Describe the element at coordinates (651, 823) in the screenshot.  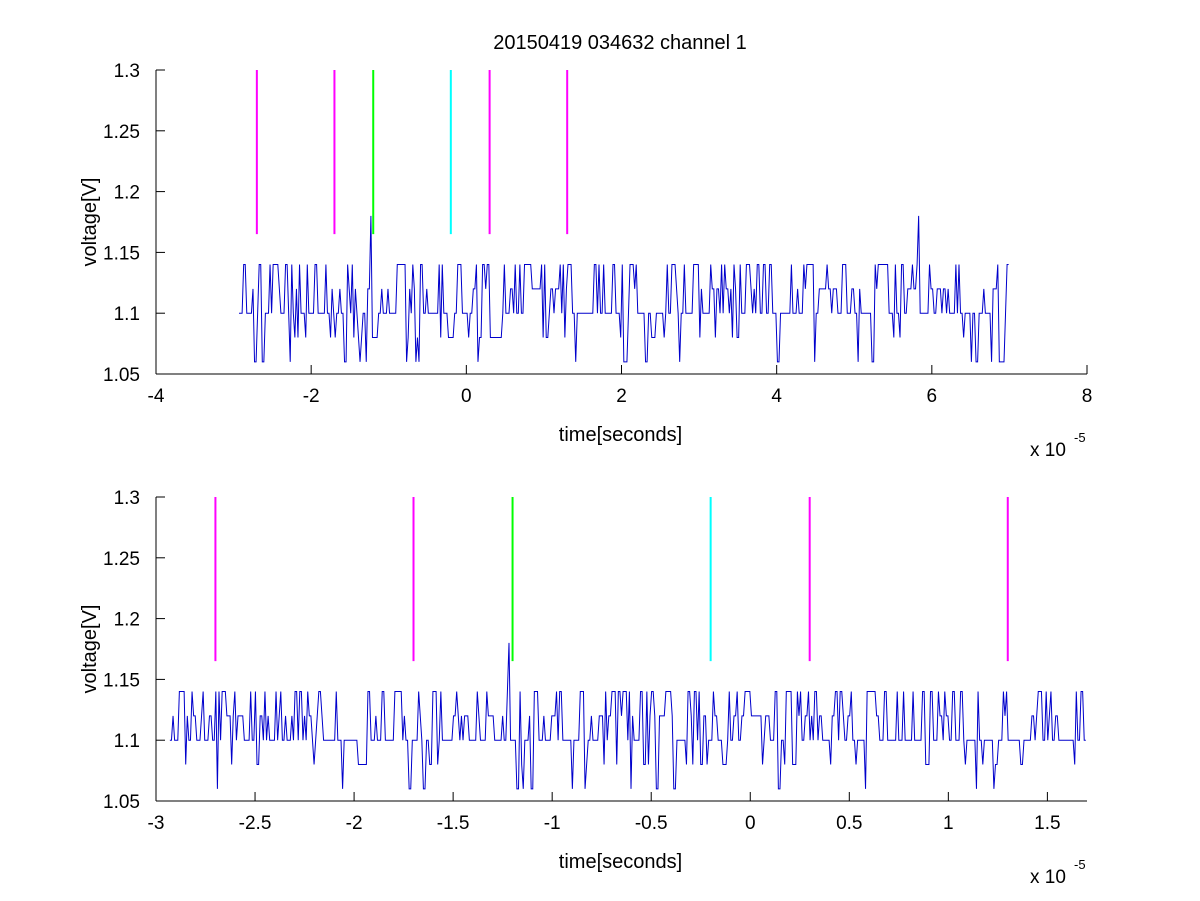
I see `x-tick-label: -0.5` at that location.